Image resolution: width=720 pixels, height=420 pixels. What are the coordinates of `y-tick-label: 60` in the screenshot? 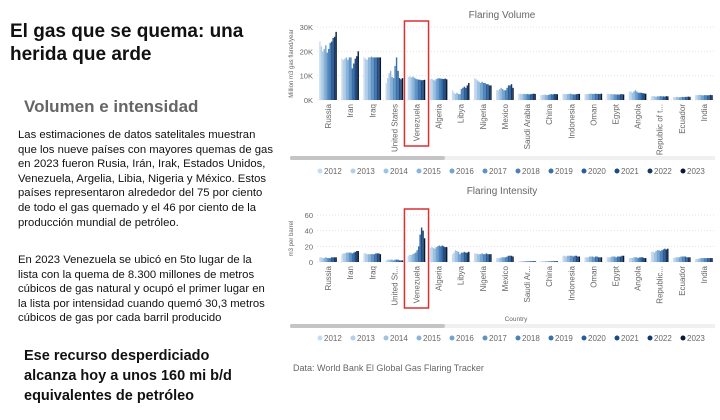 It's located at (309, 215).